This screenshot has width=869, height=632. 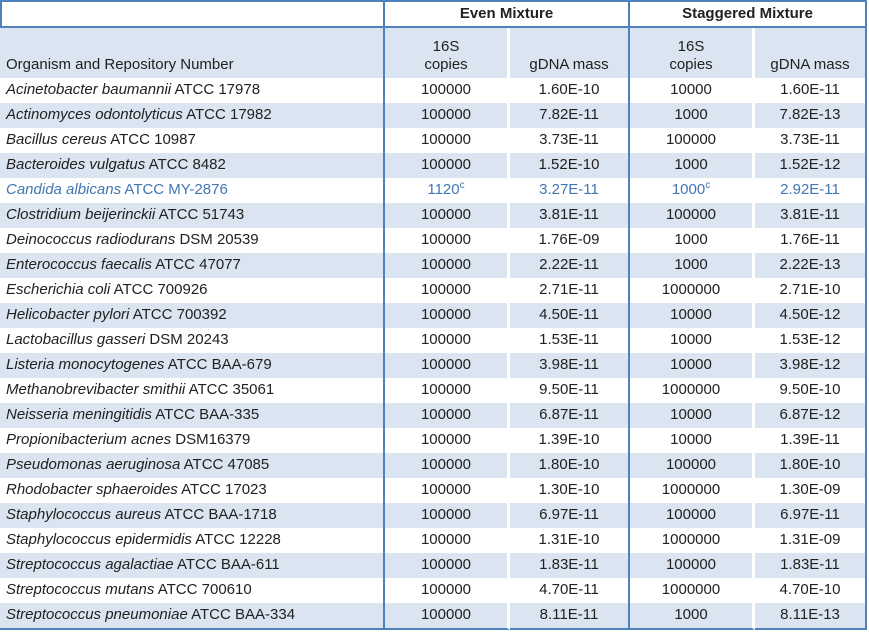 What do you see at coordinates (192, 190) in the screenshot?
I see `organism-cell: Candida albicans ATCC MY-2876` at bounding box center [192, 190].